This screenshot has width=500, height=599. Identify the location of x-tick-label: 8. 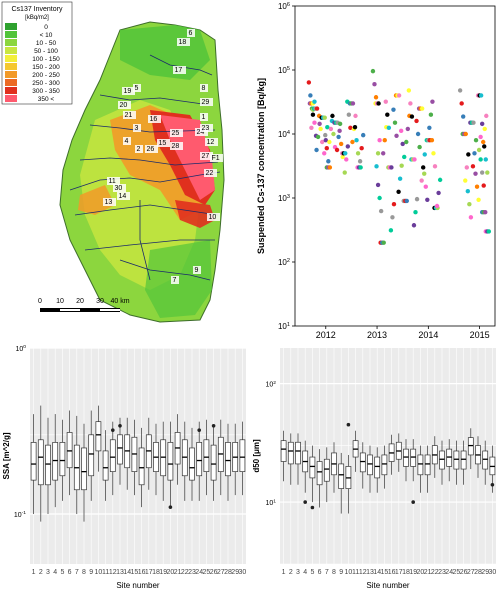
(334, 572).